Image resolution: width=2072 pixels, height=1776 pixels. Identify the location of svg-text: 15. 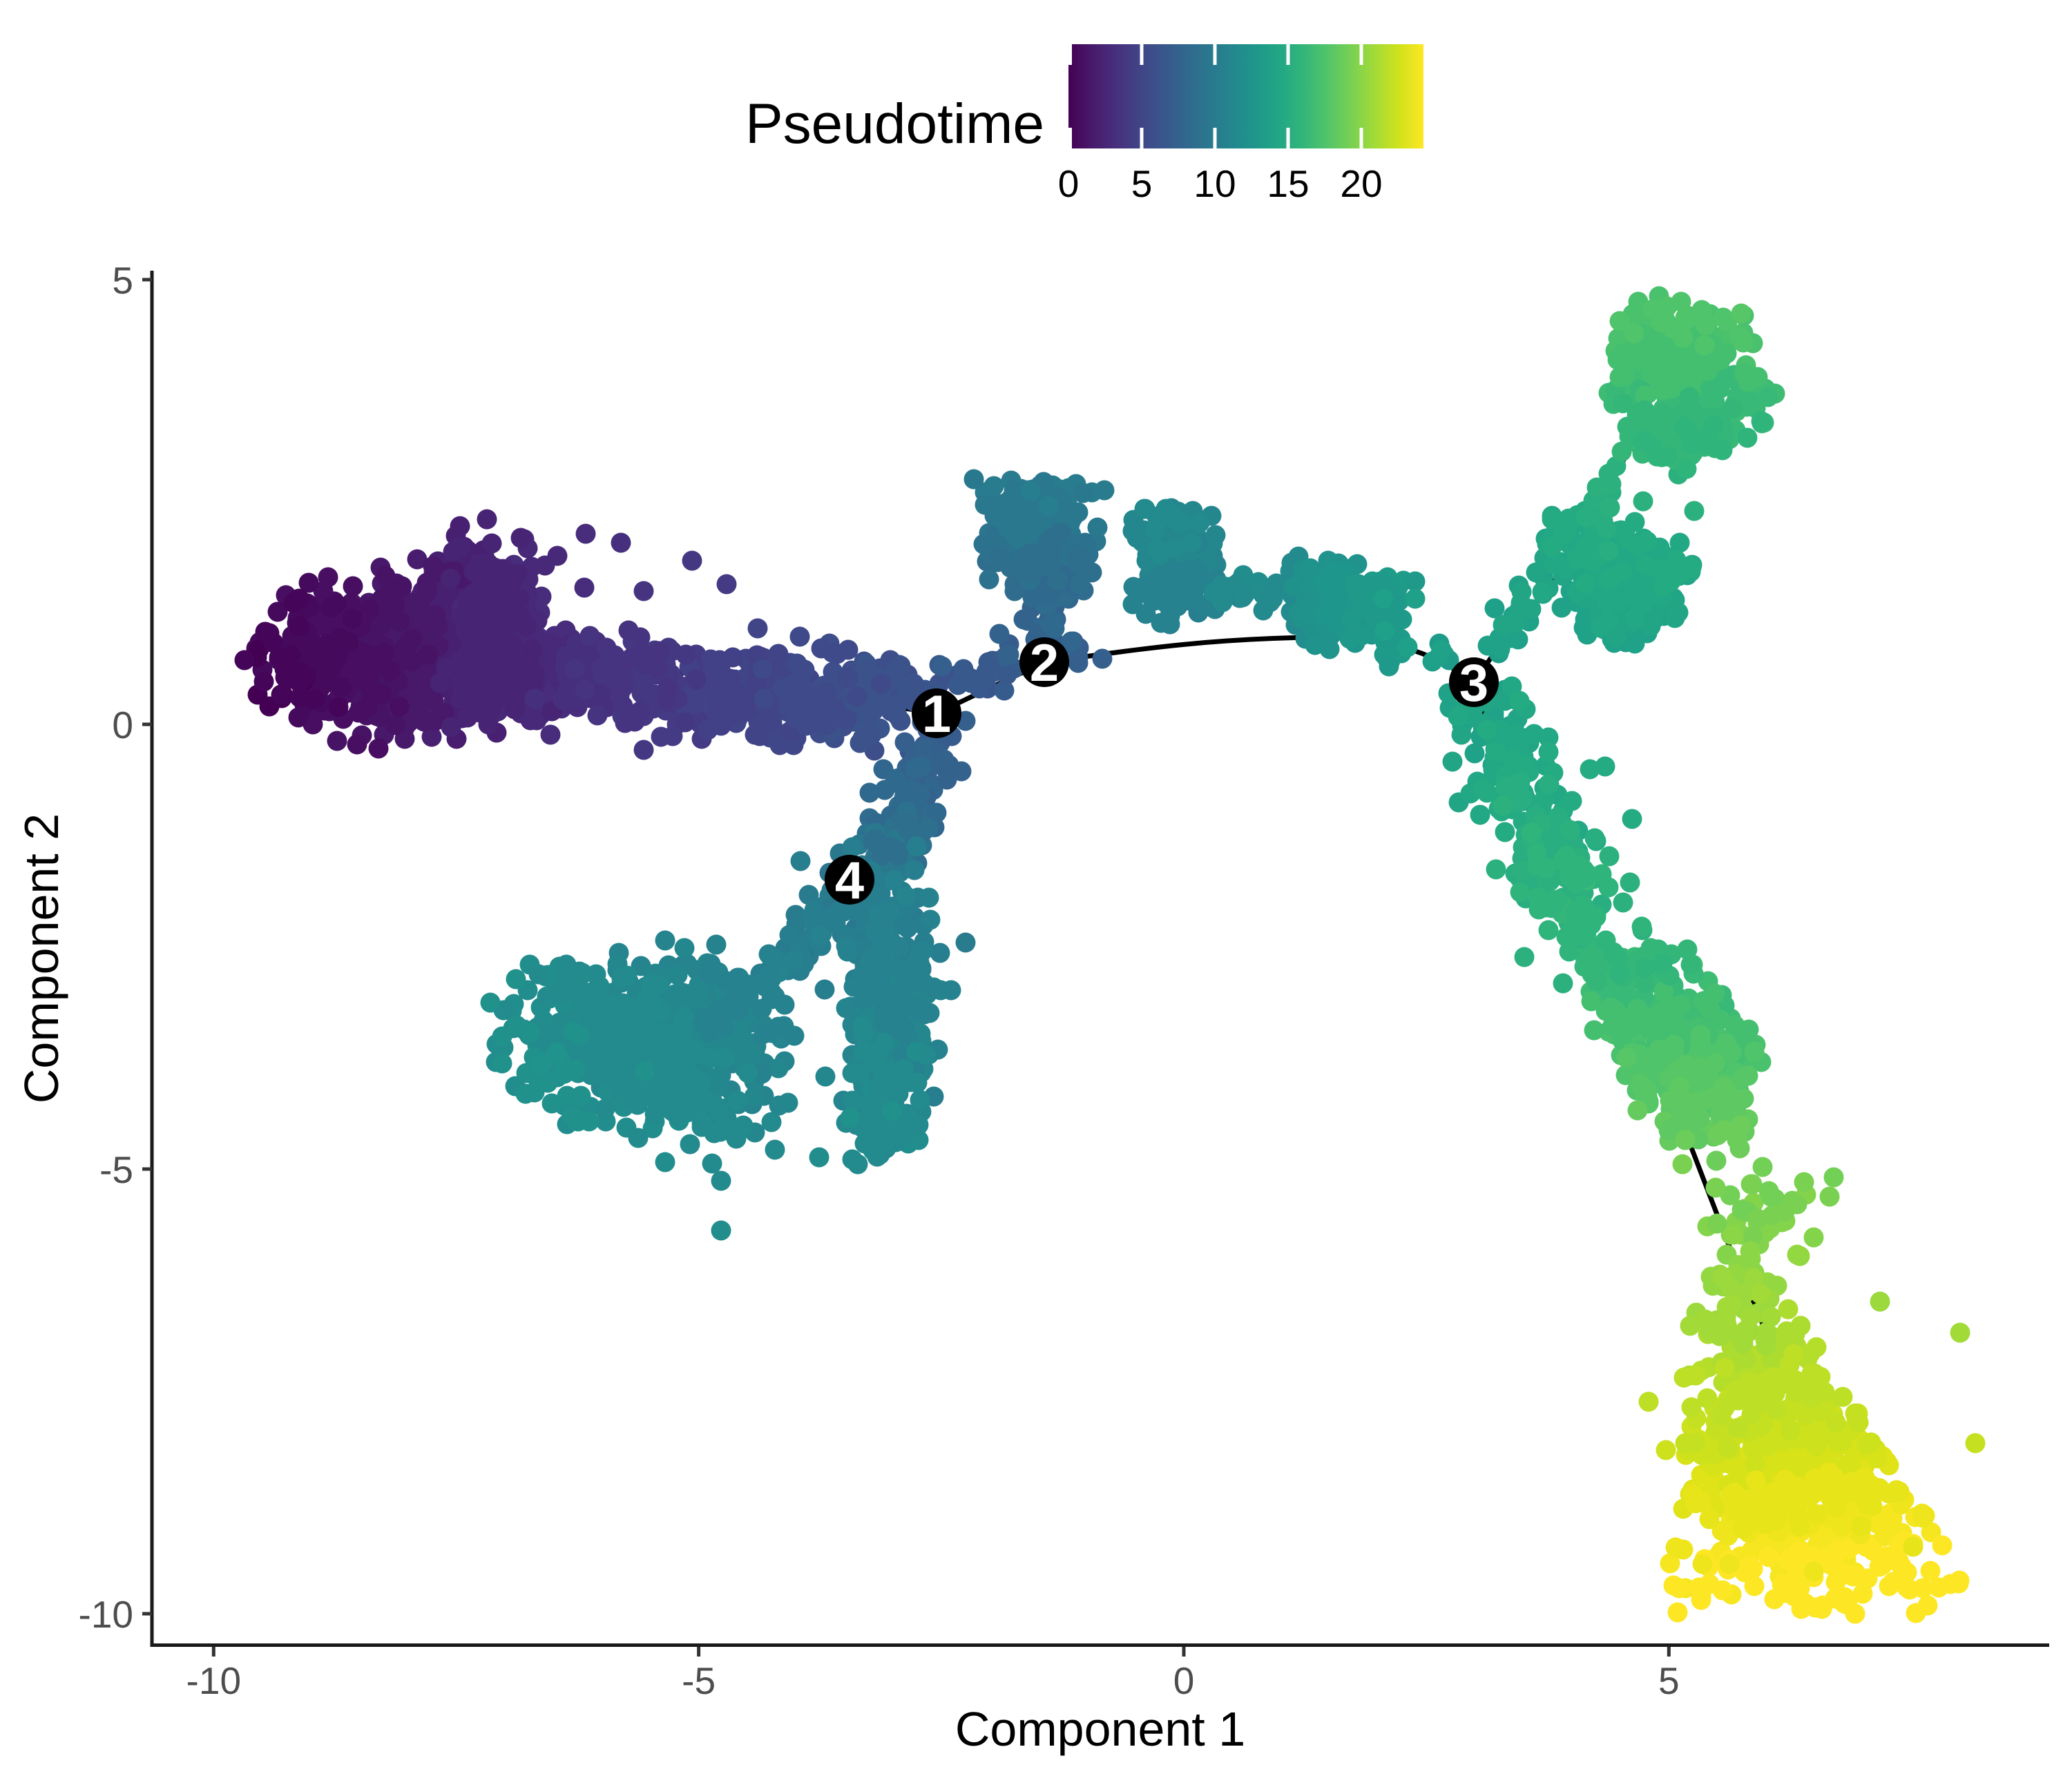
(1288, 183).